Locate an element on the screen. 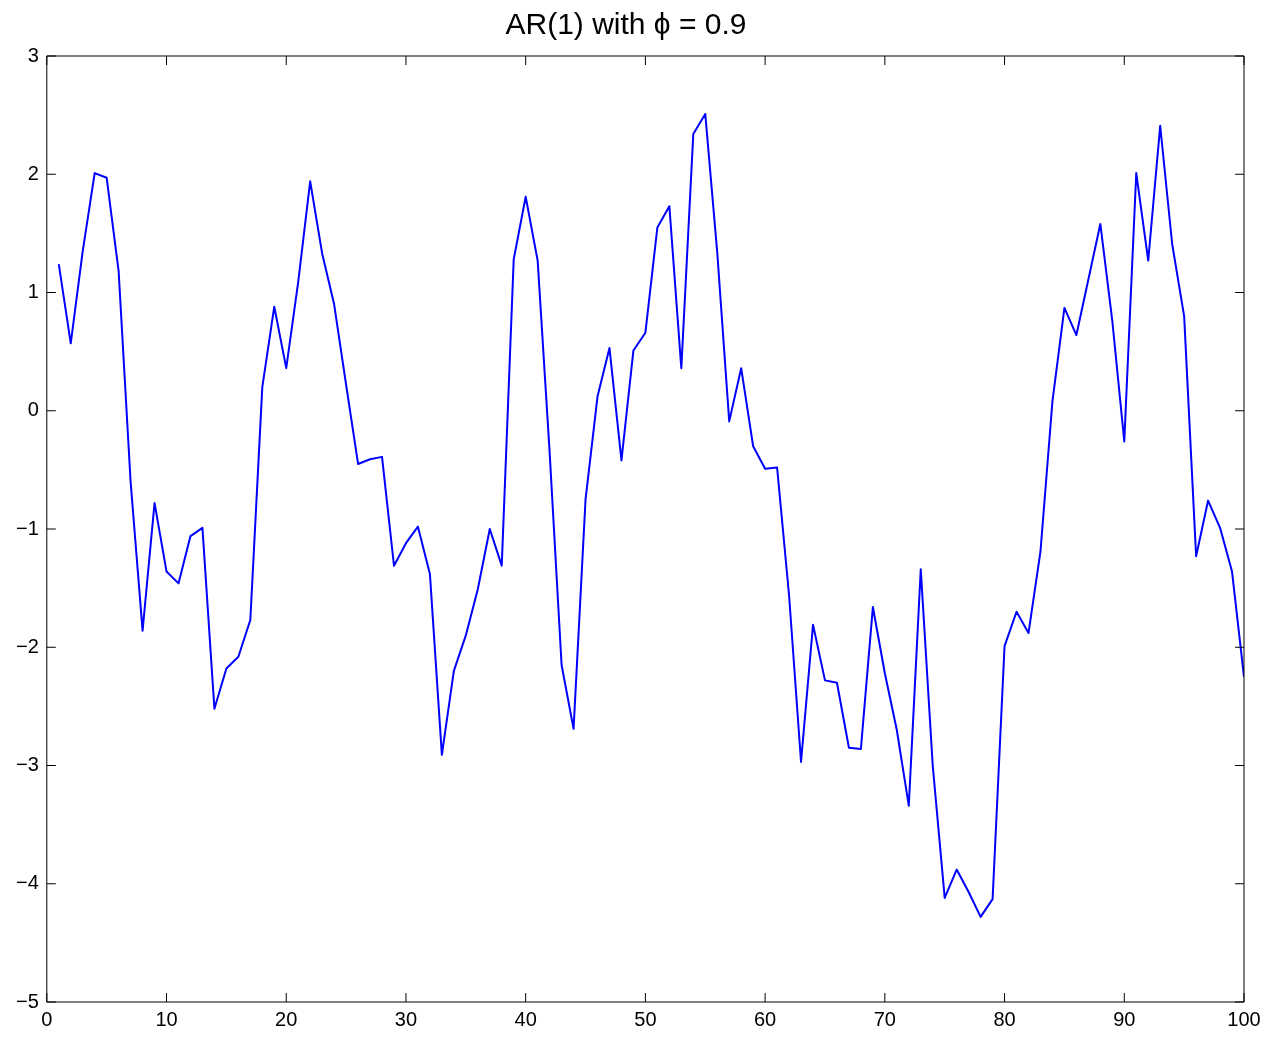  x-tick-label: 70 is located at coordinates (884, 1018).